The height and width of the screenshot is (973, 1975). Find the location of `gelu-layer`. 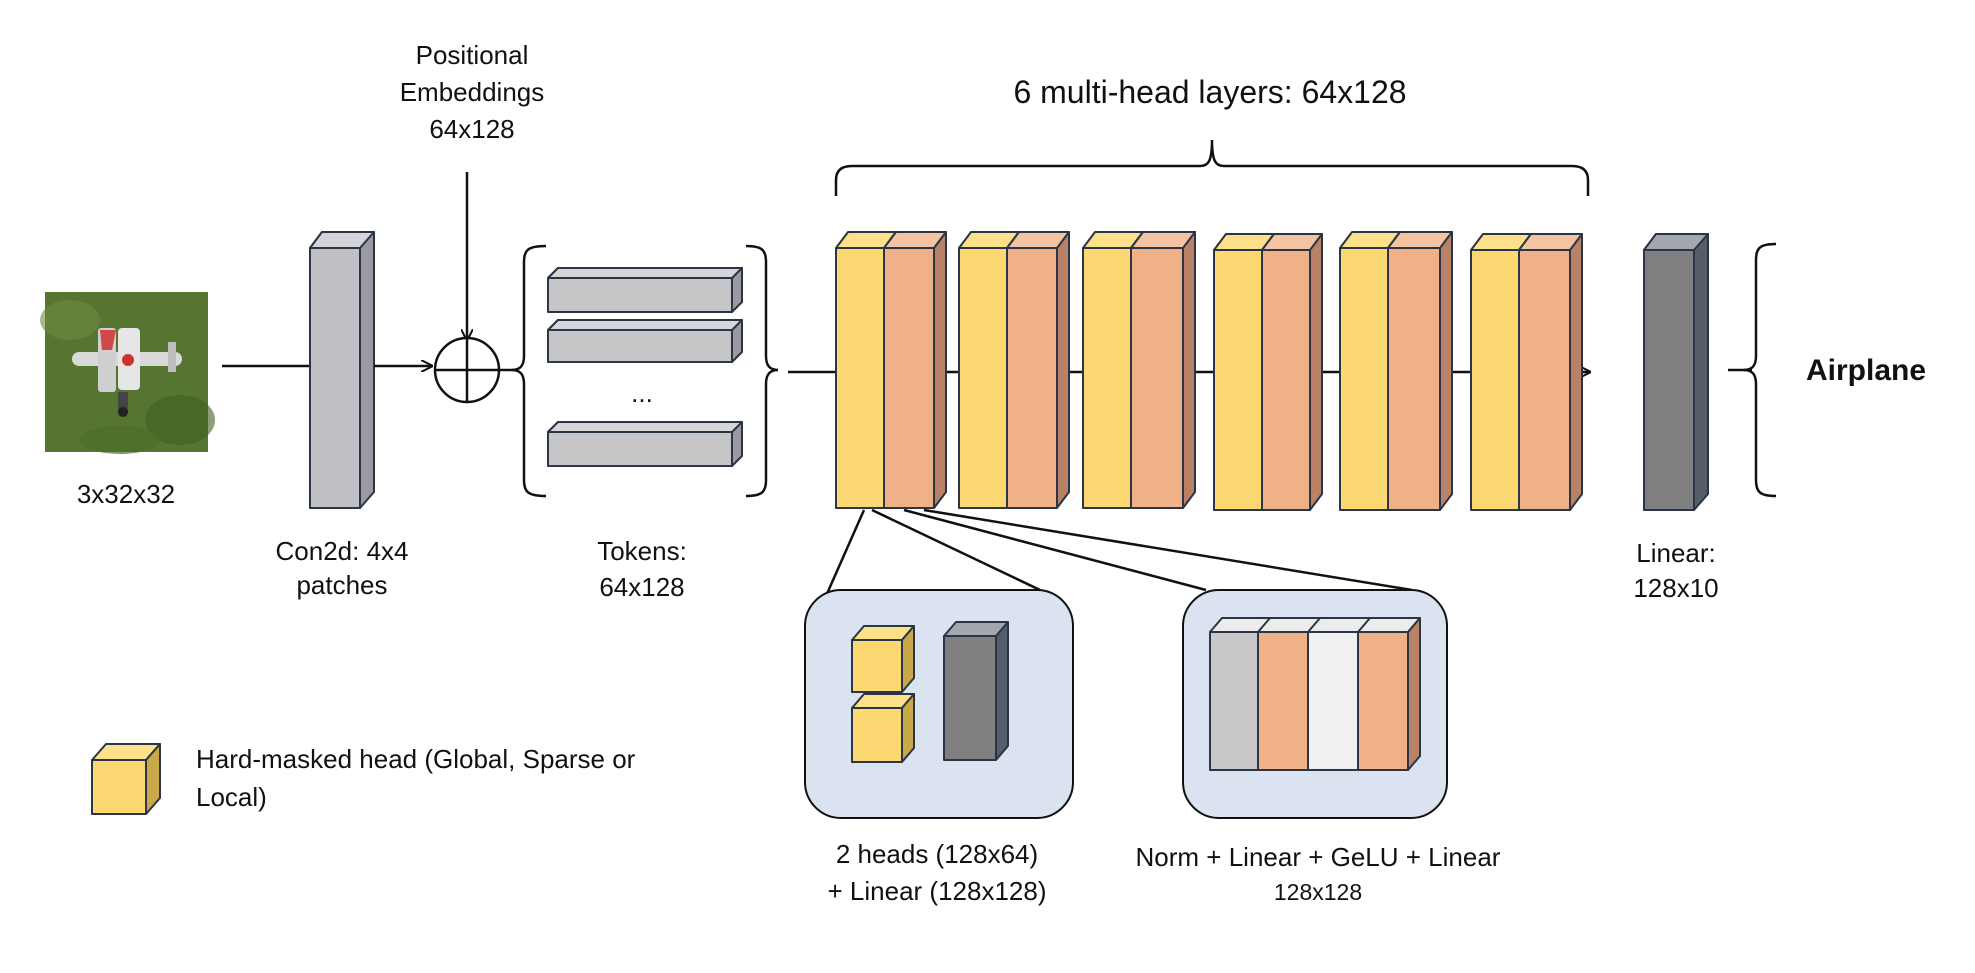

gelu-layer is located at coordinates (1333, 701).